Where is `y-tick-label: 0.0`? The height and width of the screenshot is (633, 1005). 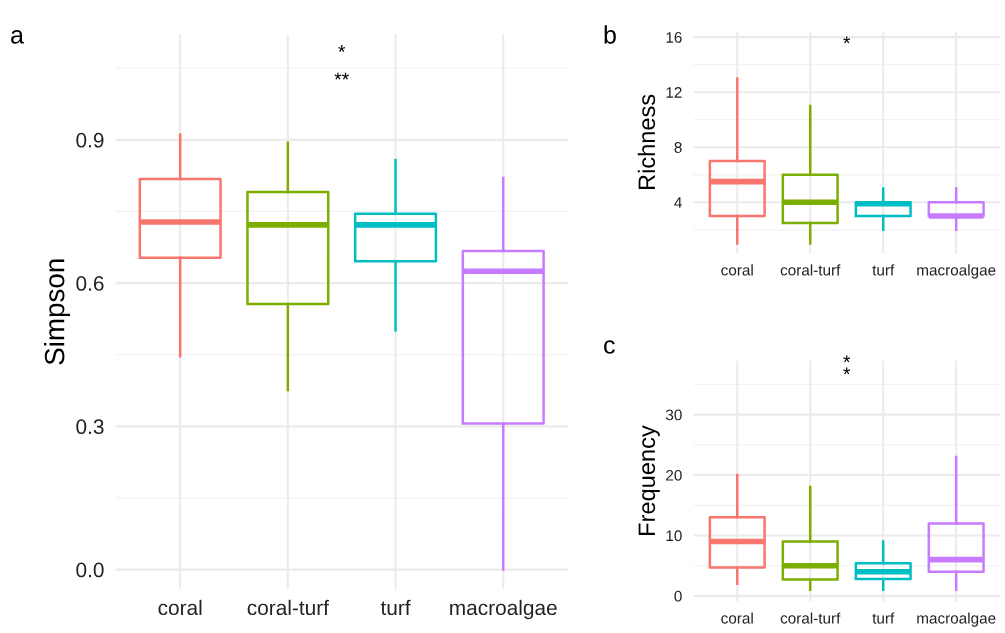
y-tick-label: 0.0 is located at coordinates (90, 570).